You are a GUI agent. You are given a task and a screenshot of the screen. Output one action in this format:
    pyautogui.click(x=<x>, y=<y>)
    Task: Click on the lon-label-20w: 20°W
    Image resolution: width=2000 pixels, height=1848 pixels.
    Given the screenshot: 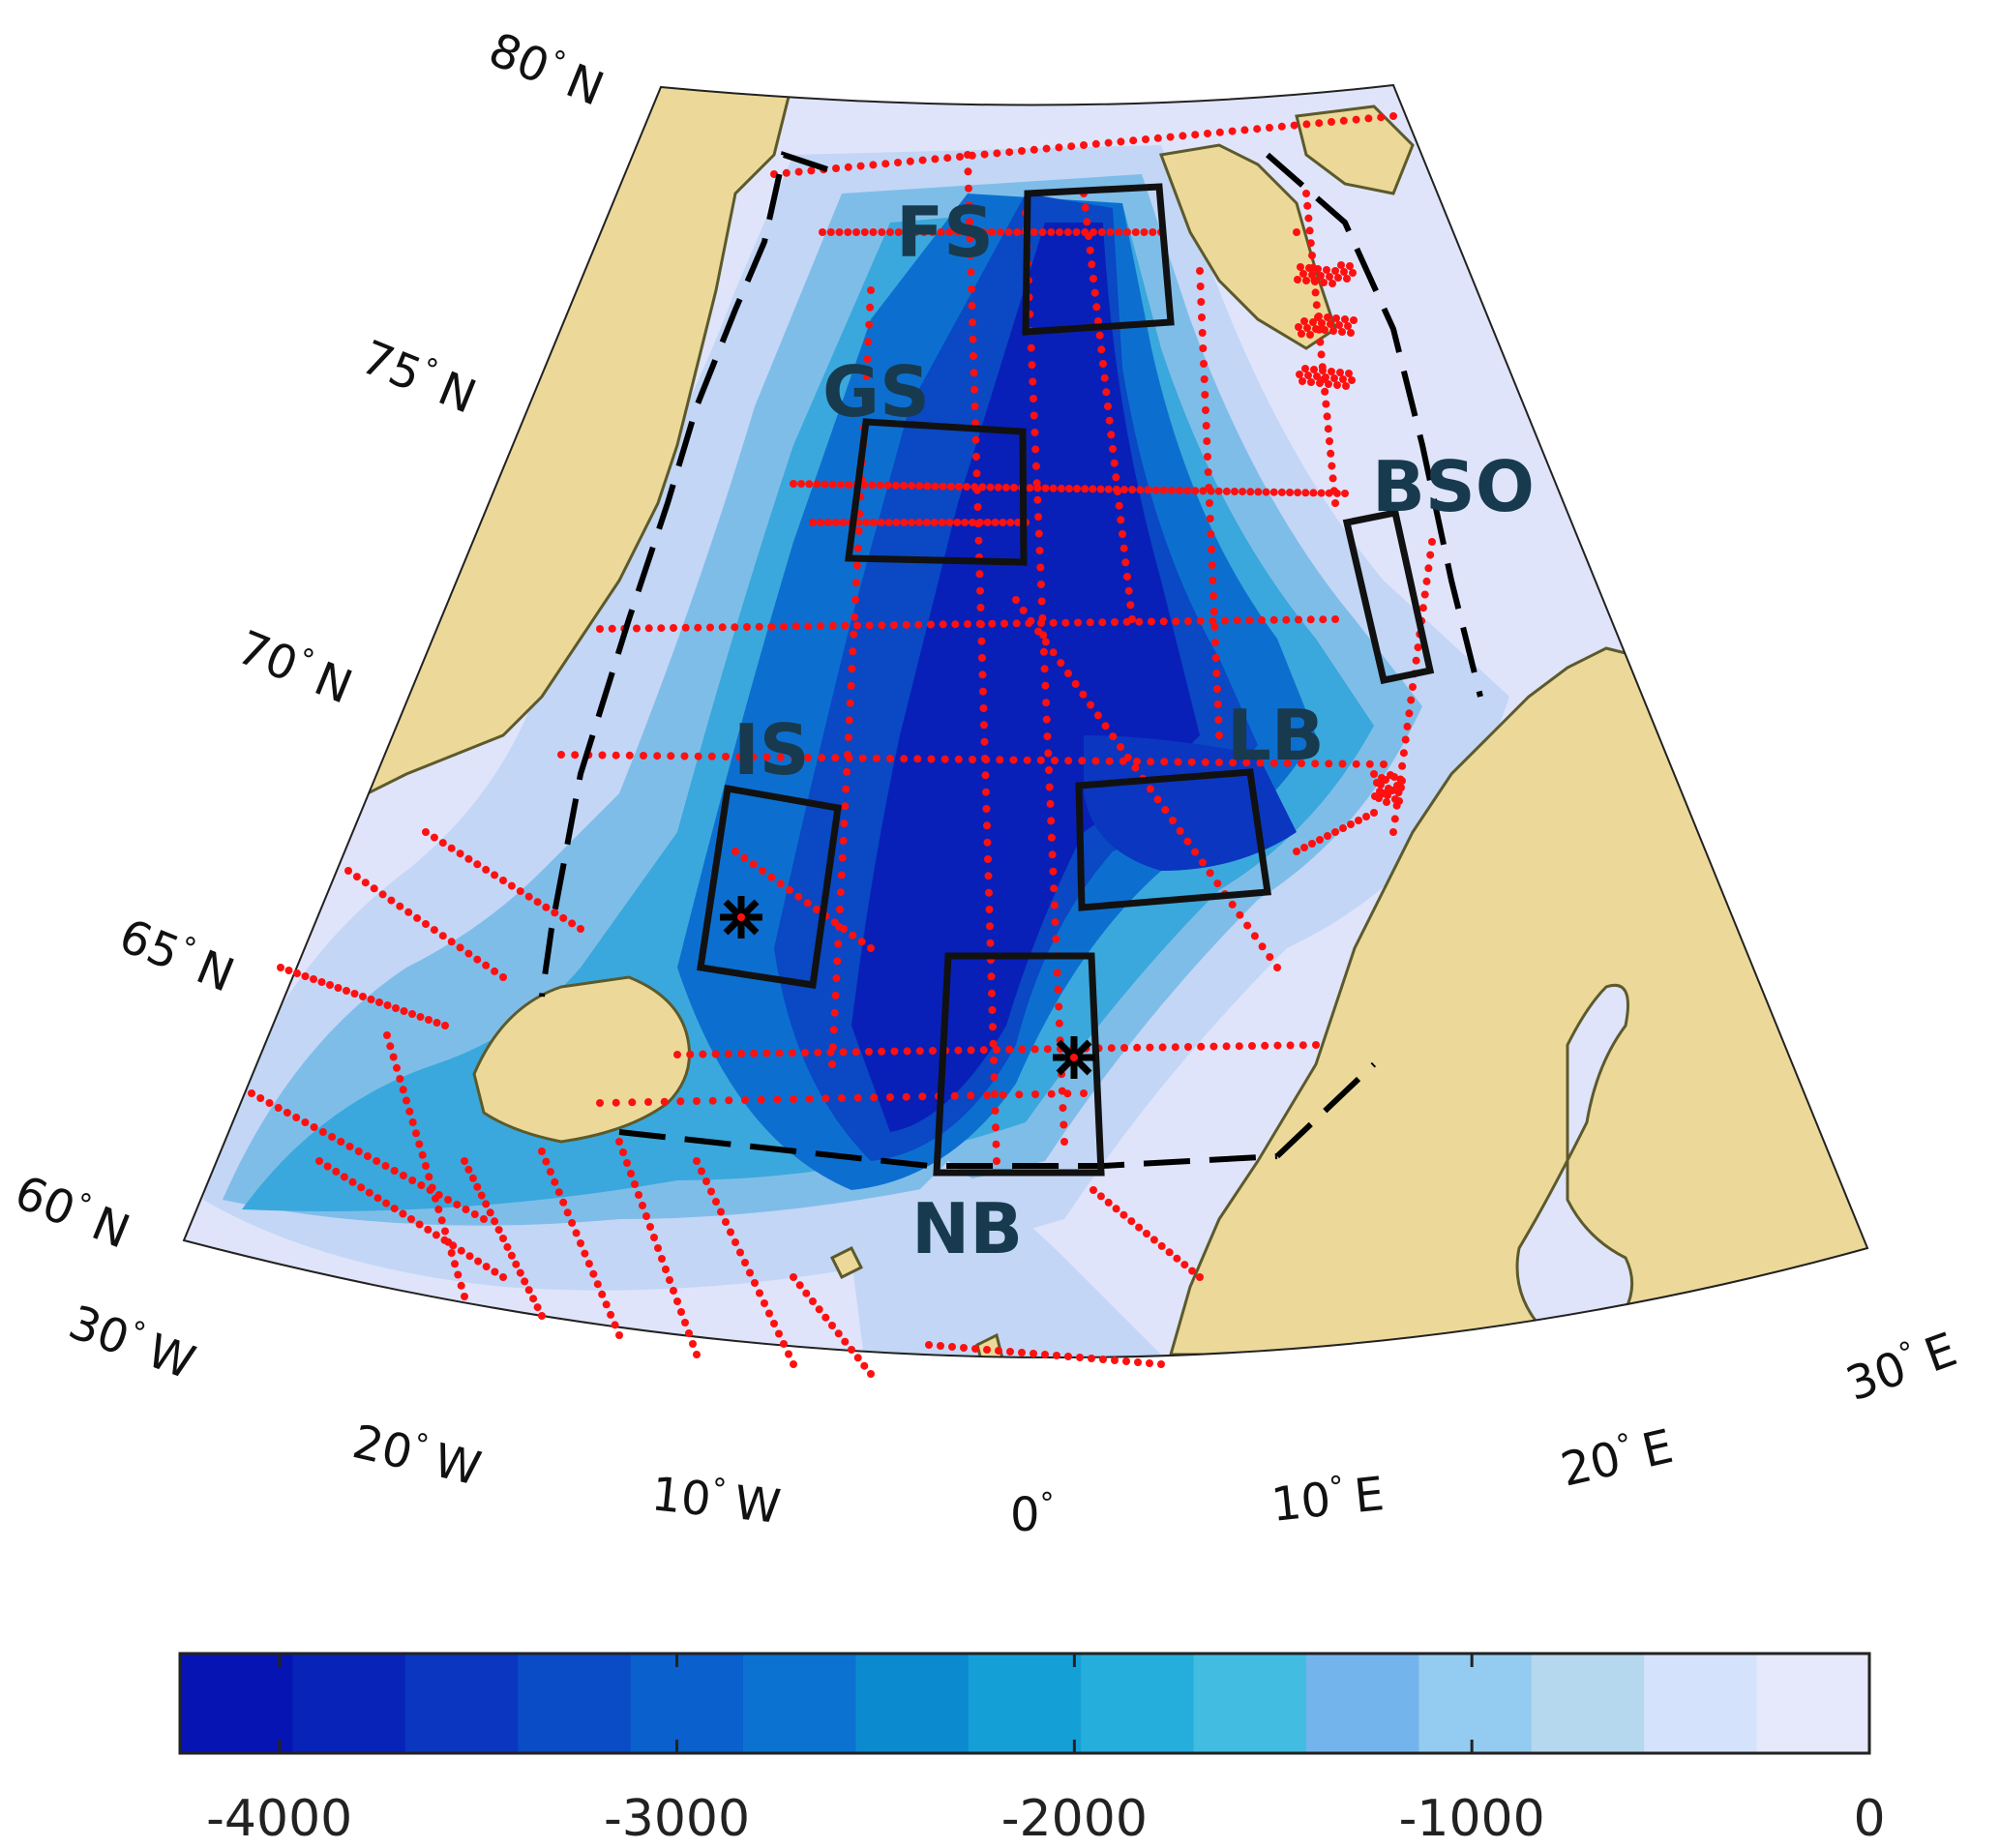 What is the action you would take?
    pyautogui.click(x=416, y=1455)
    